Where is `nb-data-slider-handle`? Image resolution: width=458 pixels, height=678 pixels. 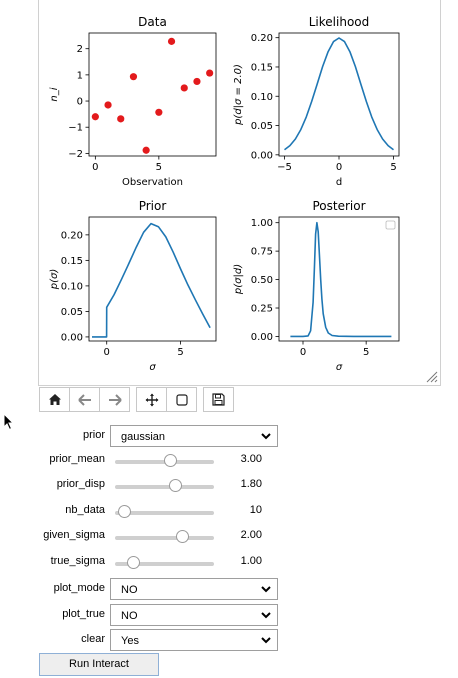 nb-data-slider-handle is located at coordinates (124, 511).